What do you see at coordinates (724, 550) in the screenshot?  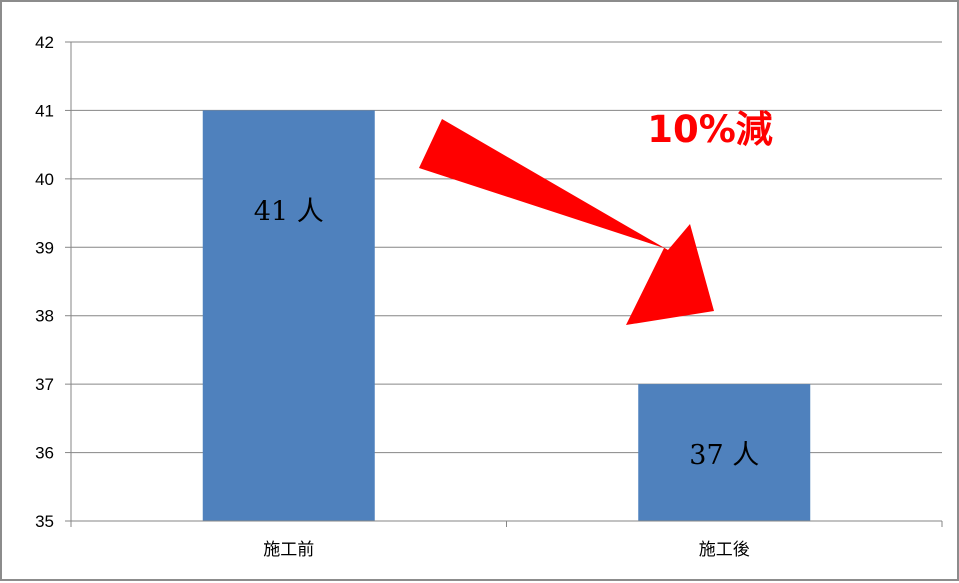 I see `x-category-label: 施工後` at bounding box center [724, 550].